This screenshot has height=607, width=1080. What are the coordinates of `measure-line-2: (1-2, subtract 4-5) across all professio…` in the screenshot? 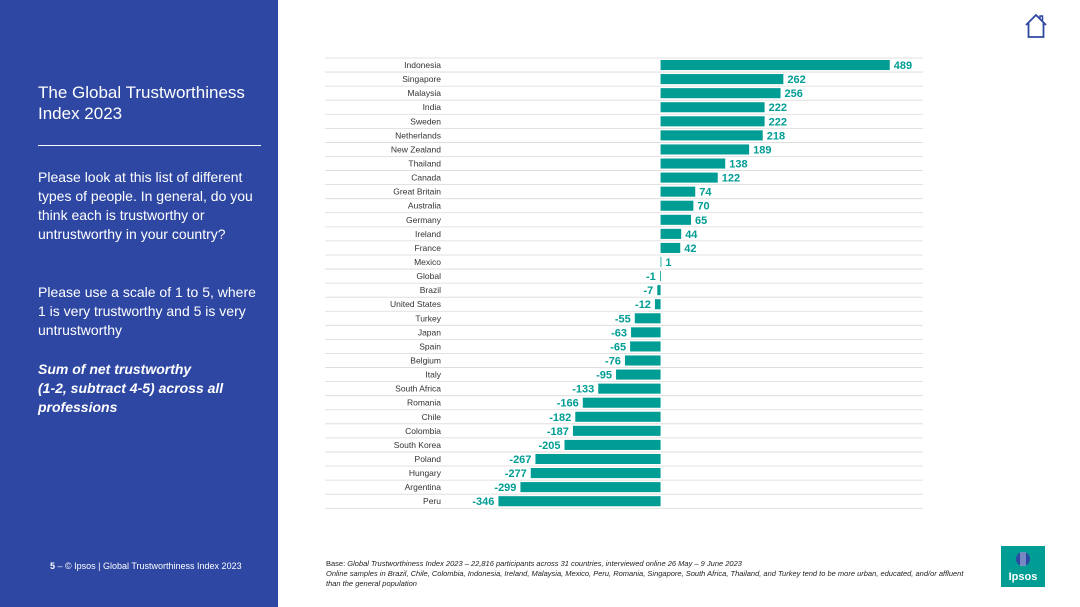 It's located at (131, 397).